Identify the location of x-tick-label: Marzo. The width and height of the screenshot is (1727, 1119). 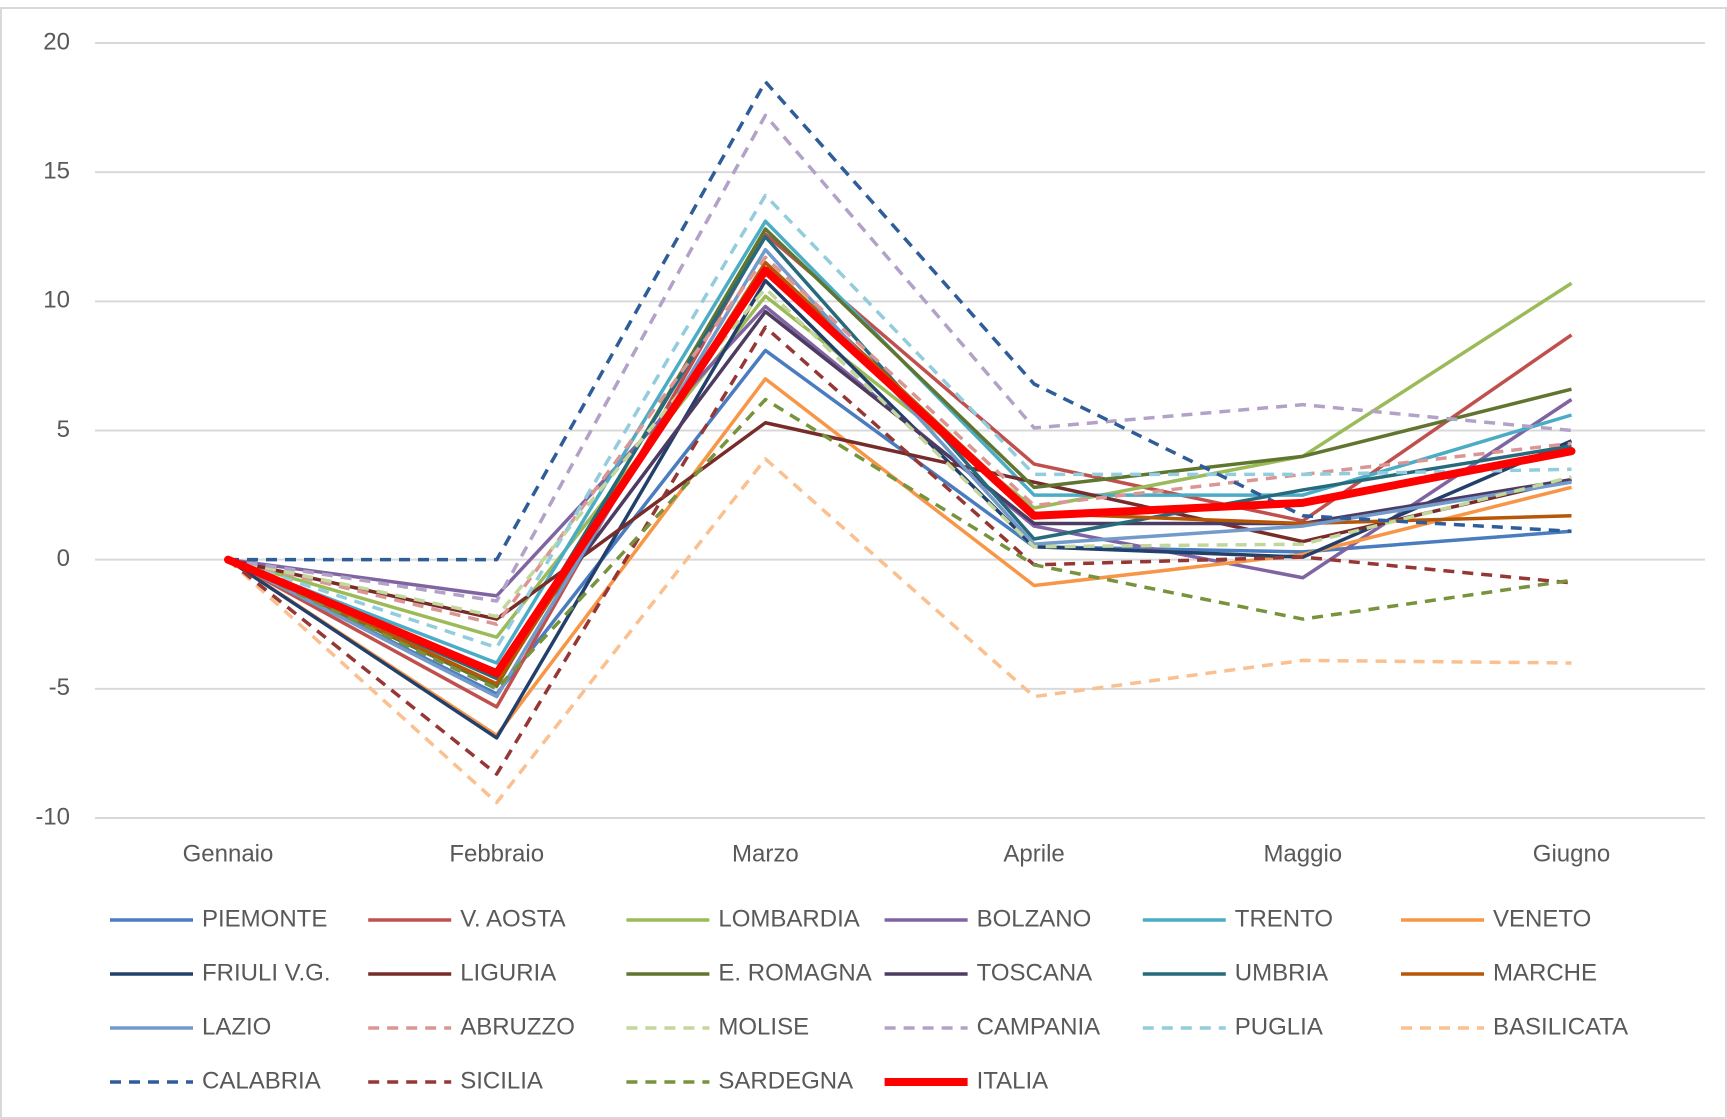
(765, 853).